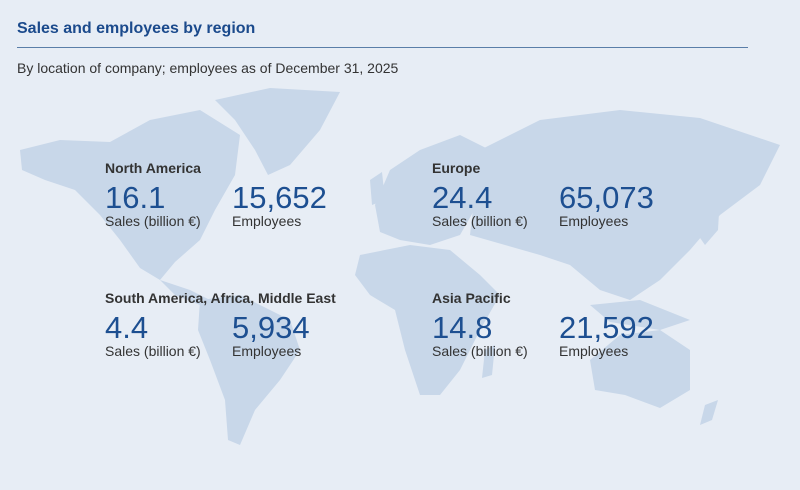 The width and height of the screenshot is (800, 490). I want to click on employees-value: 5,934, so click(271, 327).